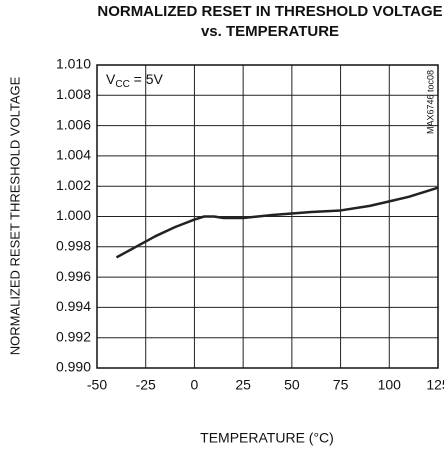 Image resolution: width=444 pixels, height=454 pixels. What do you see at coordinates (341, 385) in the screenshot?
I see `x-tick-label: 75` at bounding box center [341, 385].